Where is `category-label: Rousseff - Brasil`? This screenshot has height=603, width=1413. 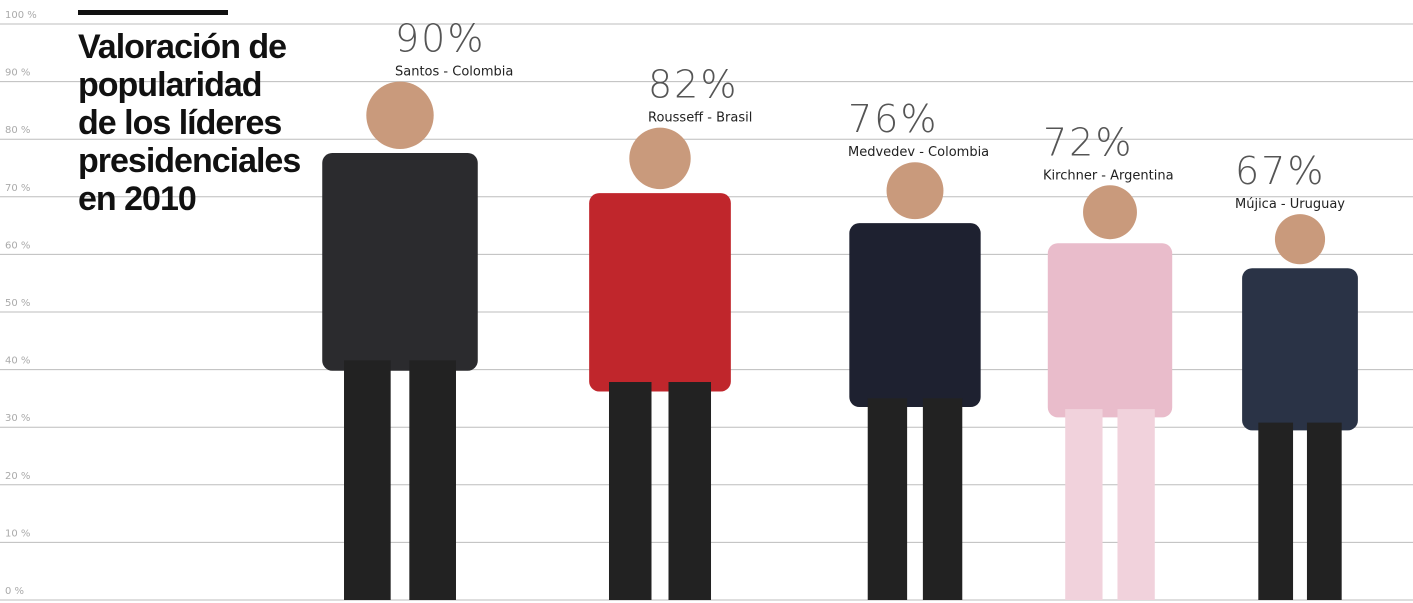 category-label: Rousseff - Brasil is located at coordinates (700, 118).